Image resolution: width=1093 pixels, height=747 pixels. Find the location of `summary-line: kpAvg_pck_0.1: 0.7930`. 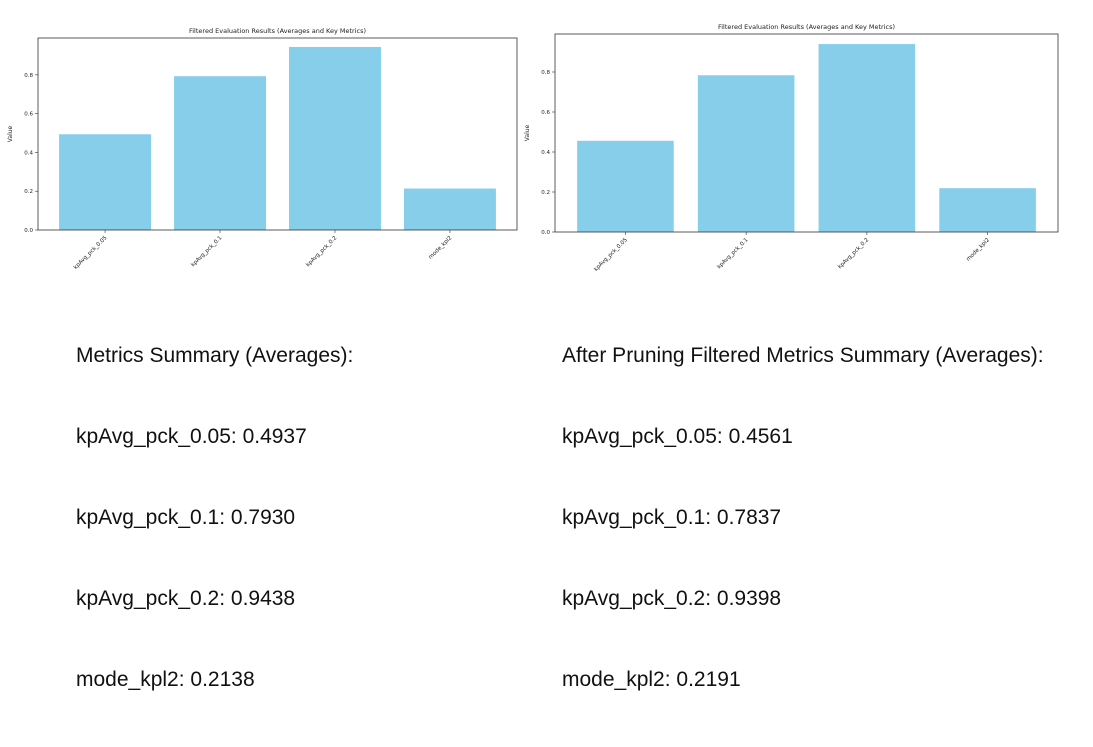

summary-line: kpAvg_pck_0.1: 0.7930 is located at coordinates (186, 517).